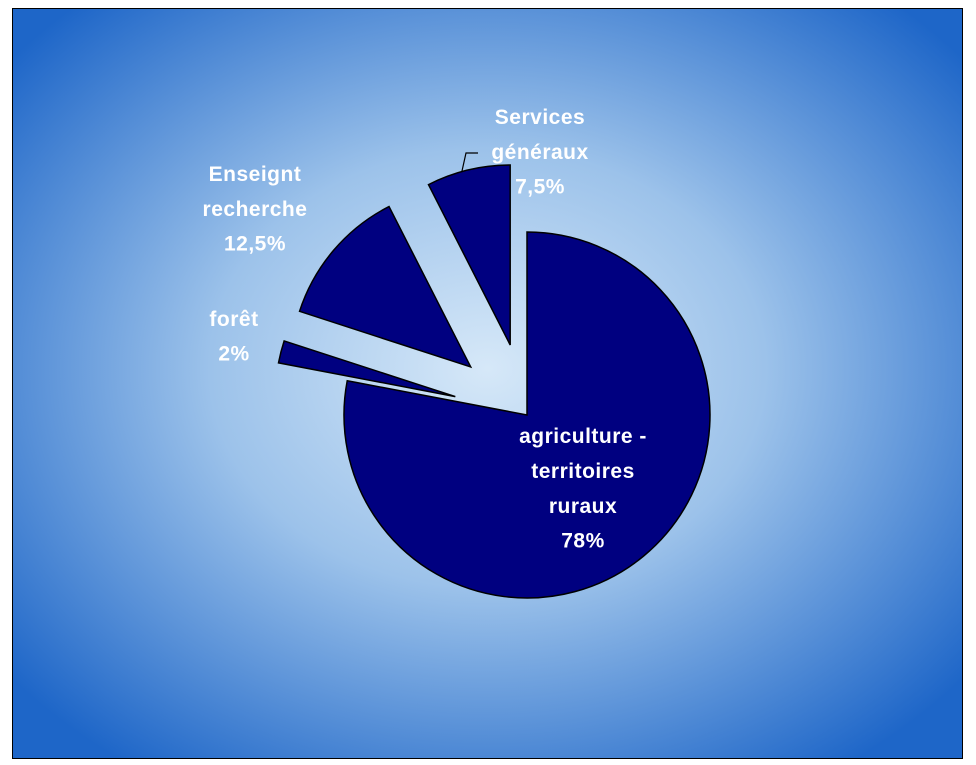 This screenshot has height=765, width=976. Describe the element at coordinates (233, 354) in the screenshot. I see `value-label: 2%` at that location.